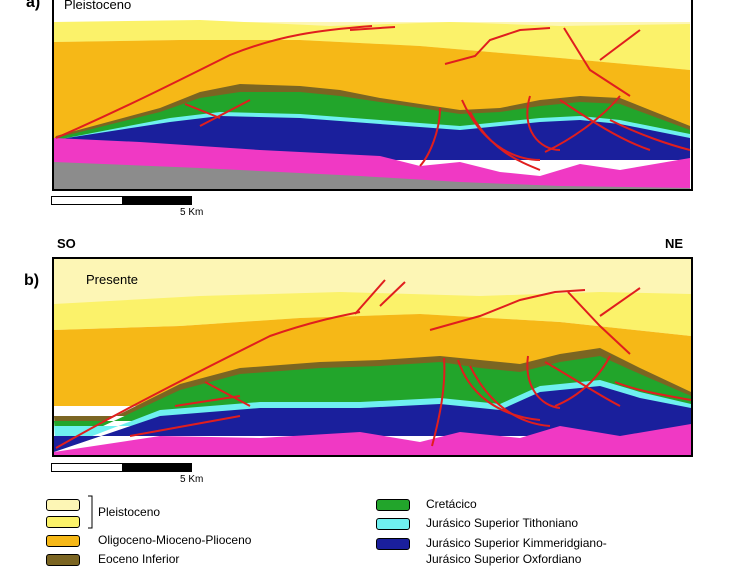  What do you see at coordinates (87, 467) in the screenshot?
I see `scalebar-b-white` at bounding box center [87, 467].